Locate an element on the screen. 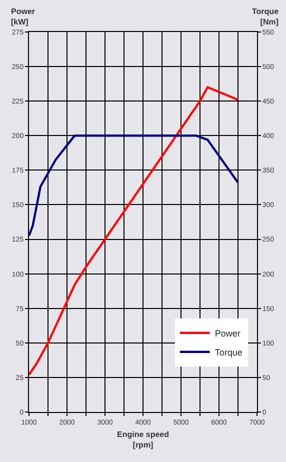 The image size is (286, 462). legend-label: Torque is located at coordinates (228, 352).